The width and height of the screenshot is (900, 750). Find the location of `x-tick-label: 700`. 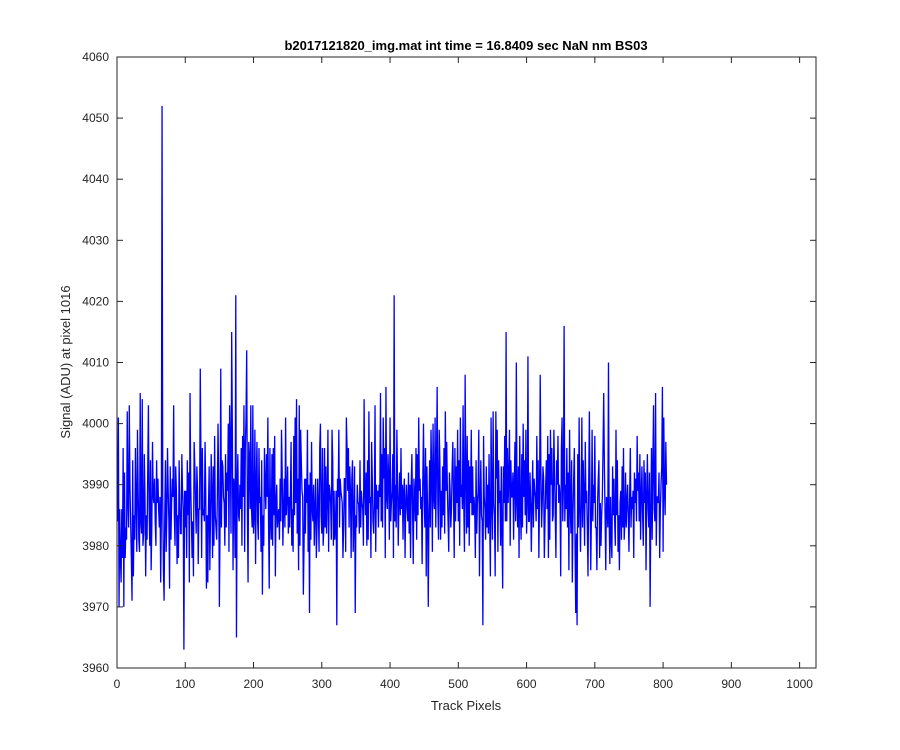

x-tick-label: 700 is located at coordinates (595, 684).